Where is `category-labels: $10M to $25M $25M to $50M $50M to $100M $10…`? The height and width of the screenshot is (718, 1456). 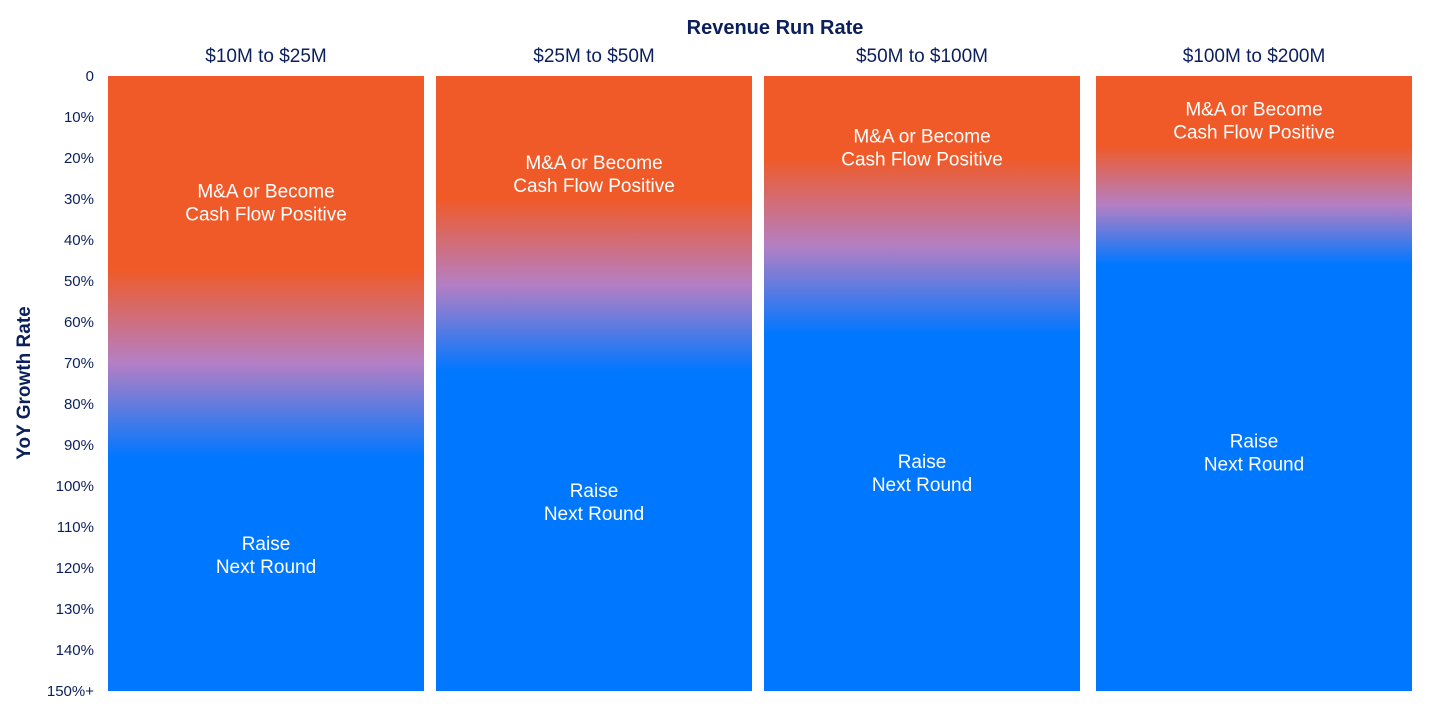 category-labels: $10M to $25M $25M to $50M $50M to $100M $10… is located at coordinates (765, 56).